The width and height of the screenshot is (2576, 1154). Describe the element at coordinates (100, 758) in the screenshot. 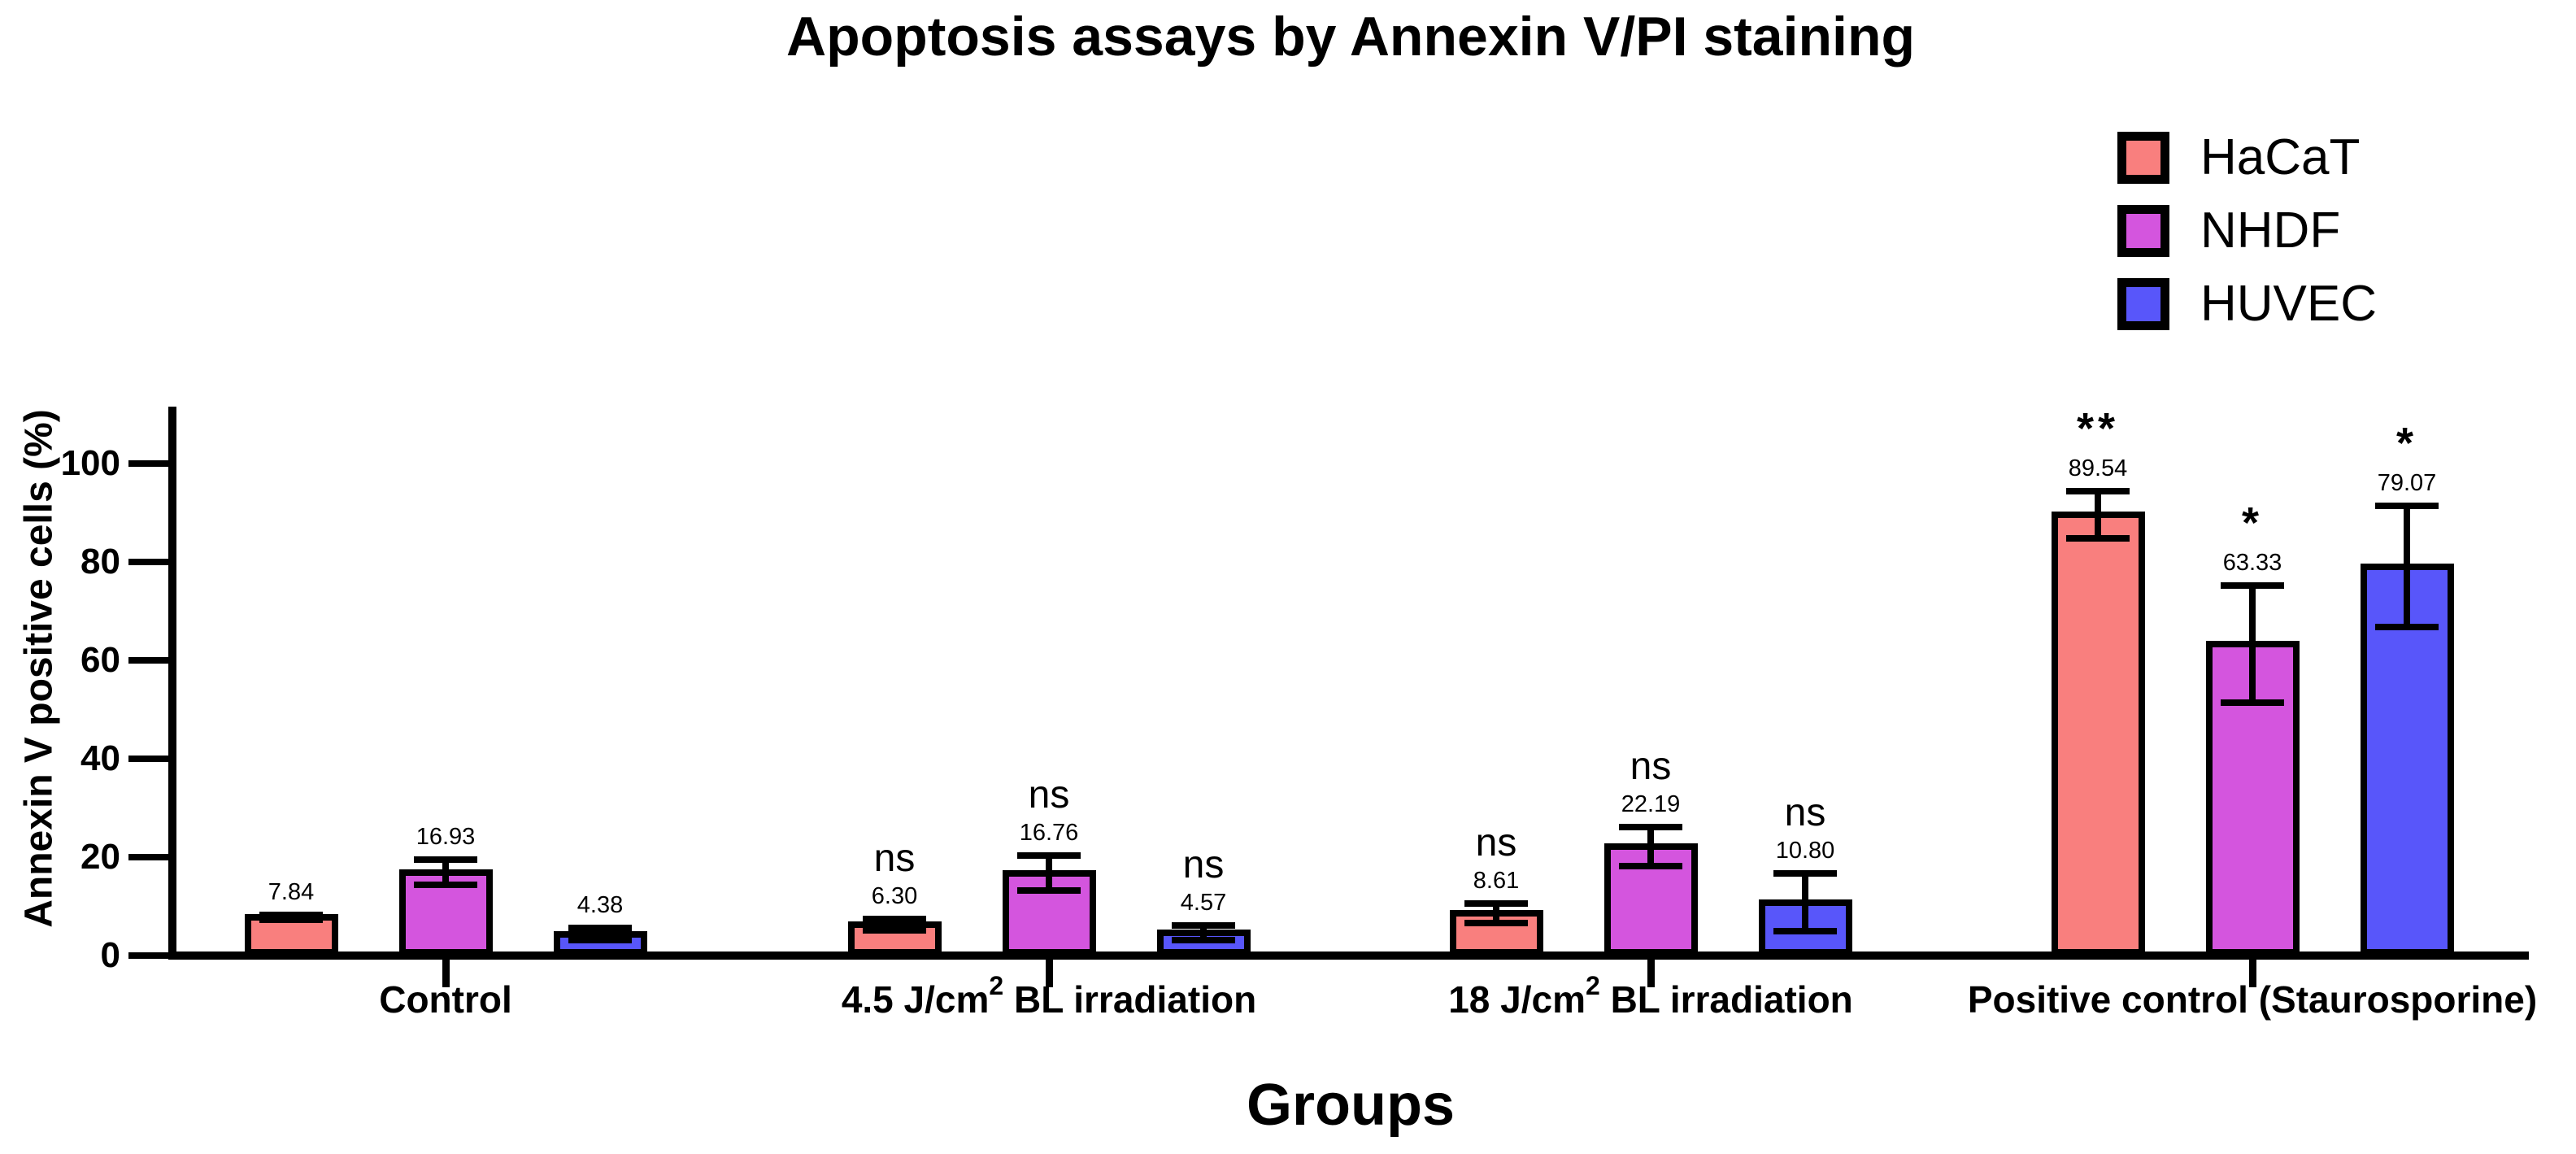

I see `y-tick-label: 40` at that location.